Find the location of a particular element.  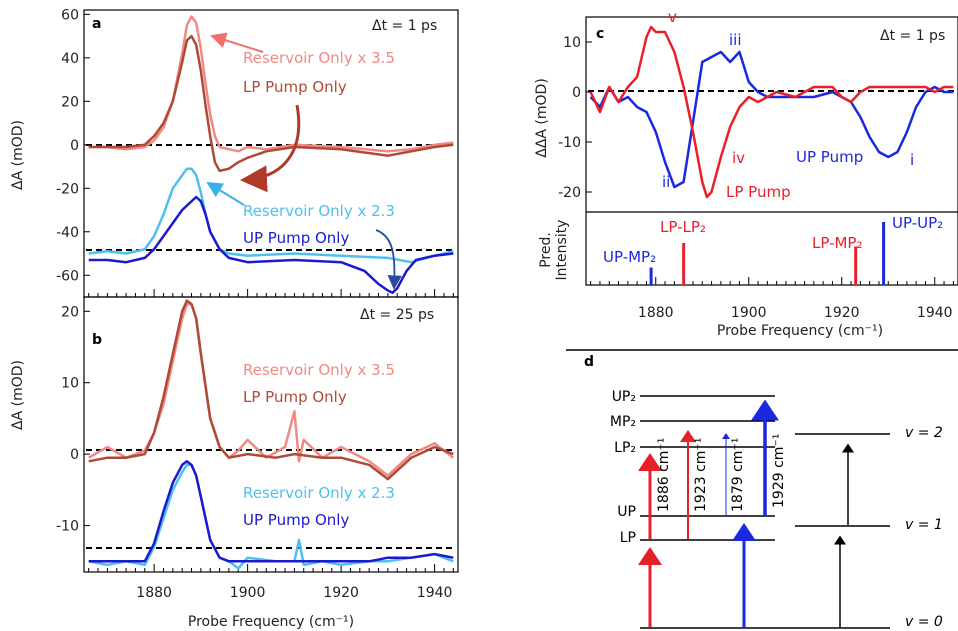

panel-c-stick-label-up-up2: UP-UP₂ is located at coordinates (917, 223).